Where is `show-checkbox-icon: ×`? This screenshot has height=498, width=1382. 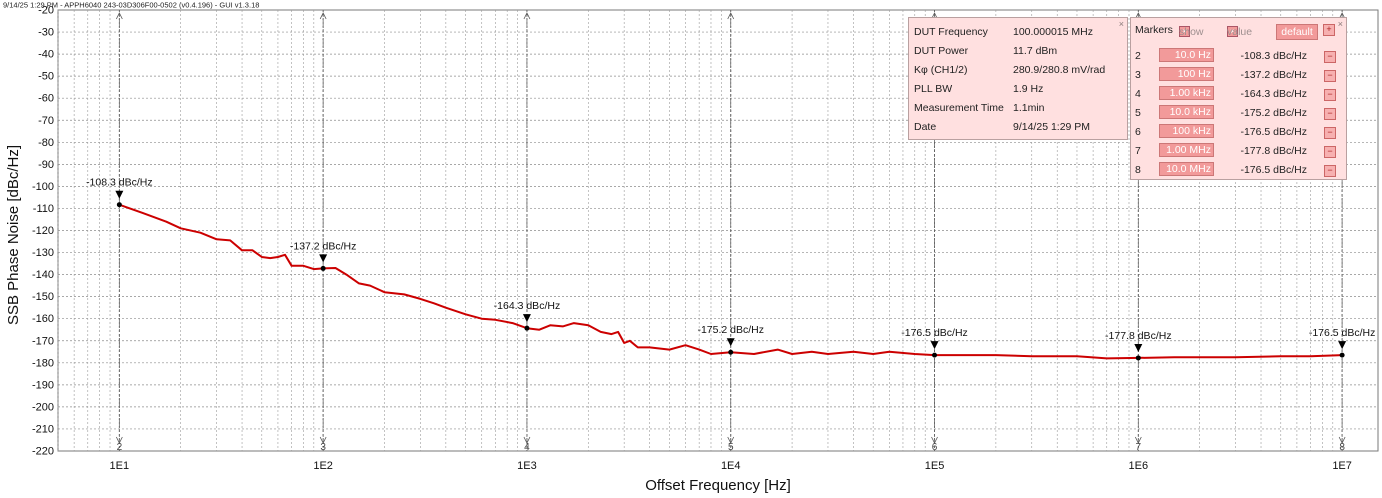
show-checkbox-icon: × is located at coordinates (1184, 31).